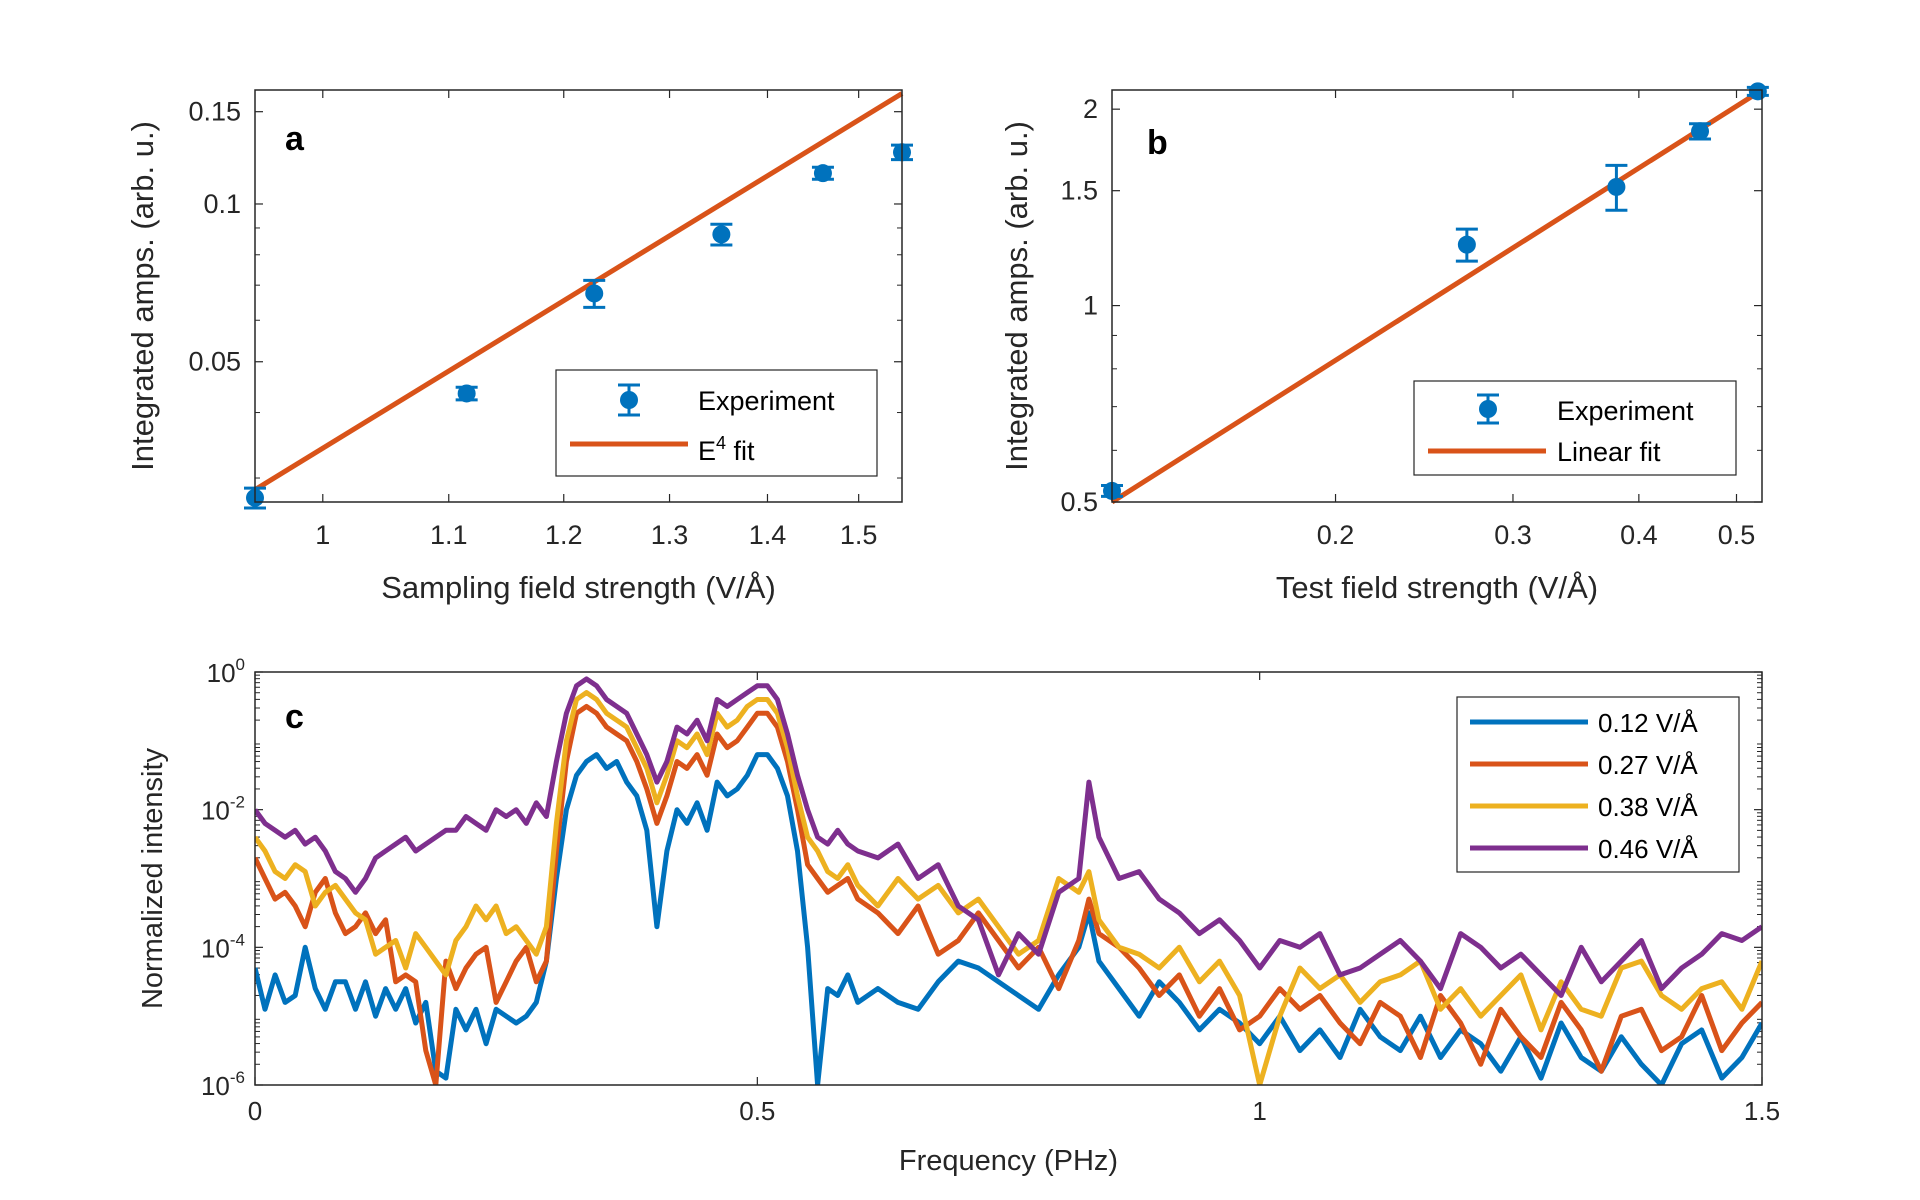  Describe the element at coordinates (1090, 306) in the screenshot. I see `panel-b-y-tick-label: 1` at that location.